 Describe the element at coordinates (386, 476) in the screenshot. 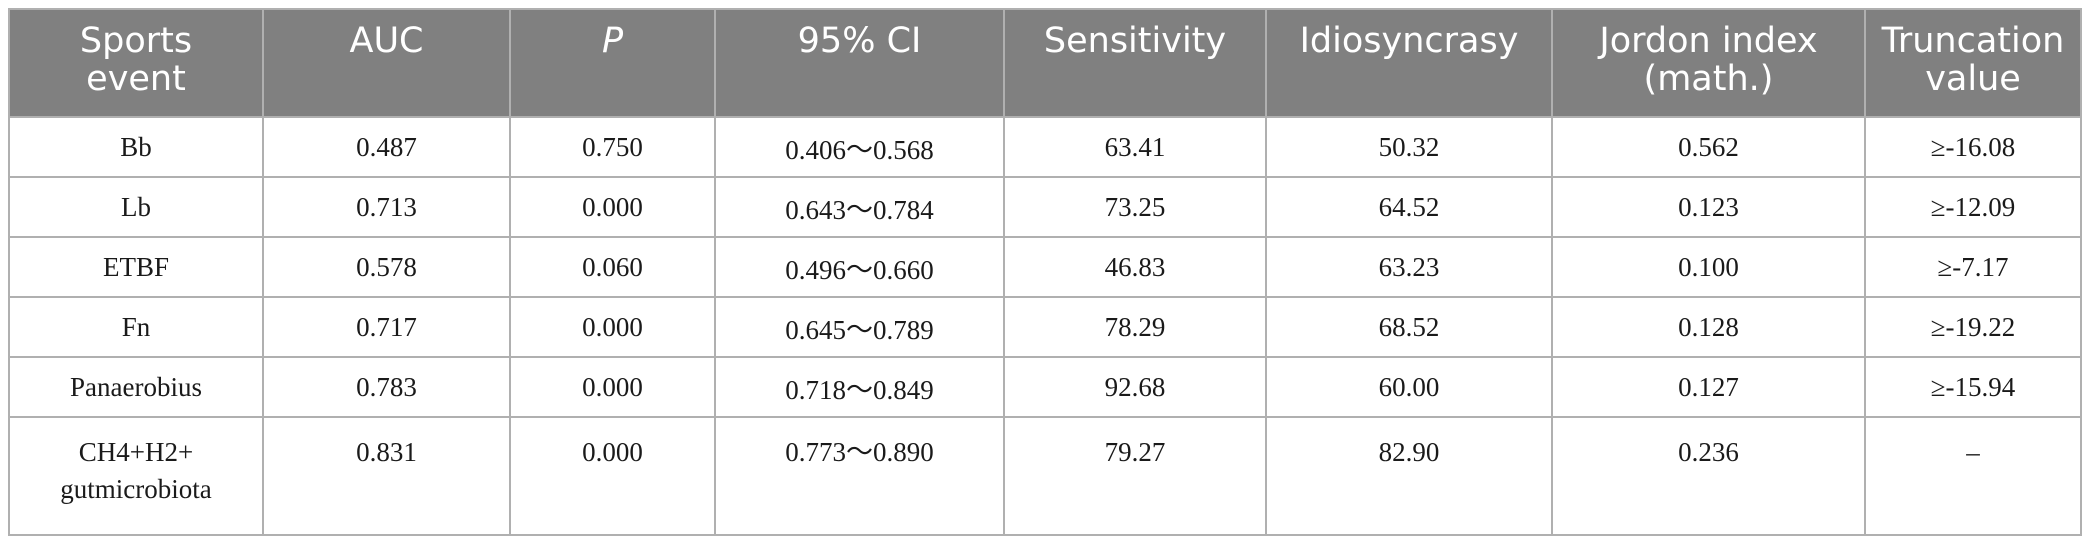

I see `cell-auc: 0.831` at that location.